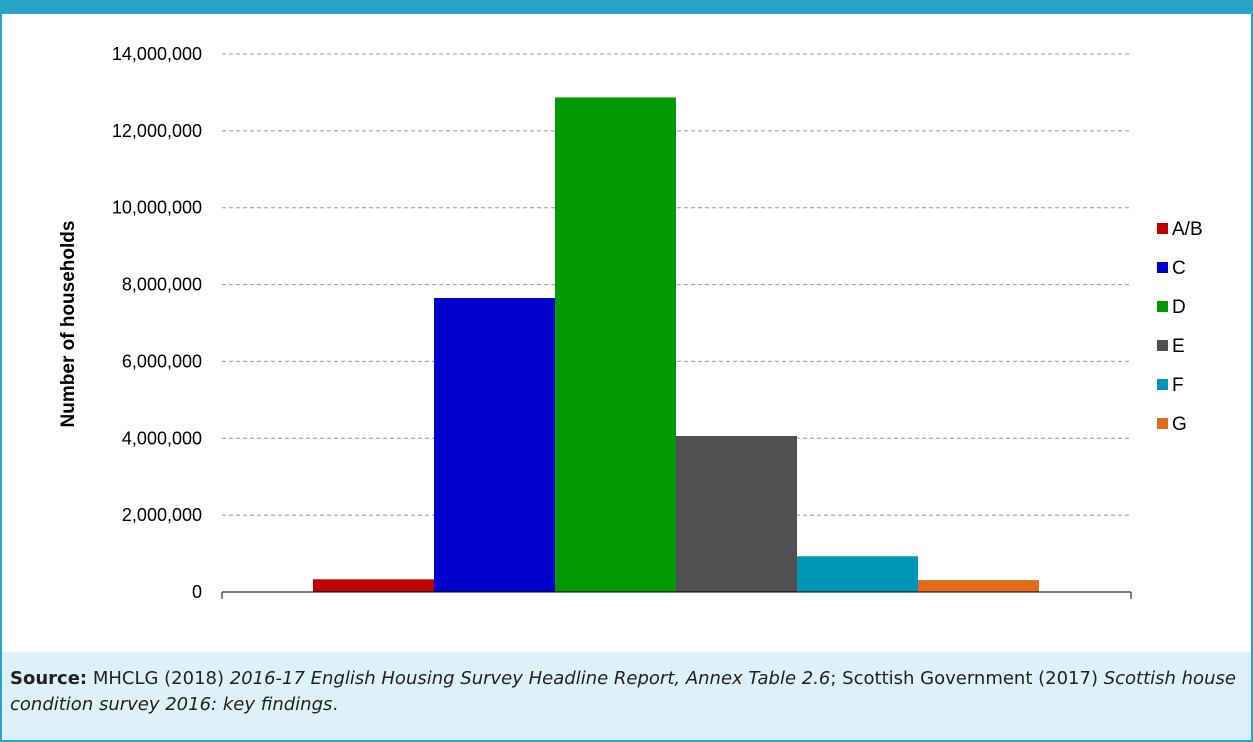 The width and height of the screenshot is (1253, 742). What do you see at coordinates (494, 445) in the screenshot?
I see `bar-c` at bounding box center [494, 445].